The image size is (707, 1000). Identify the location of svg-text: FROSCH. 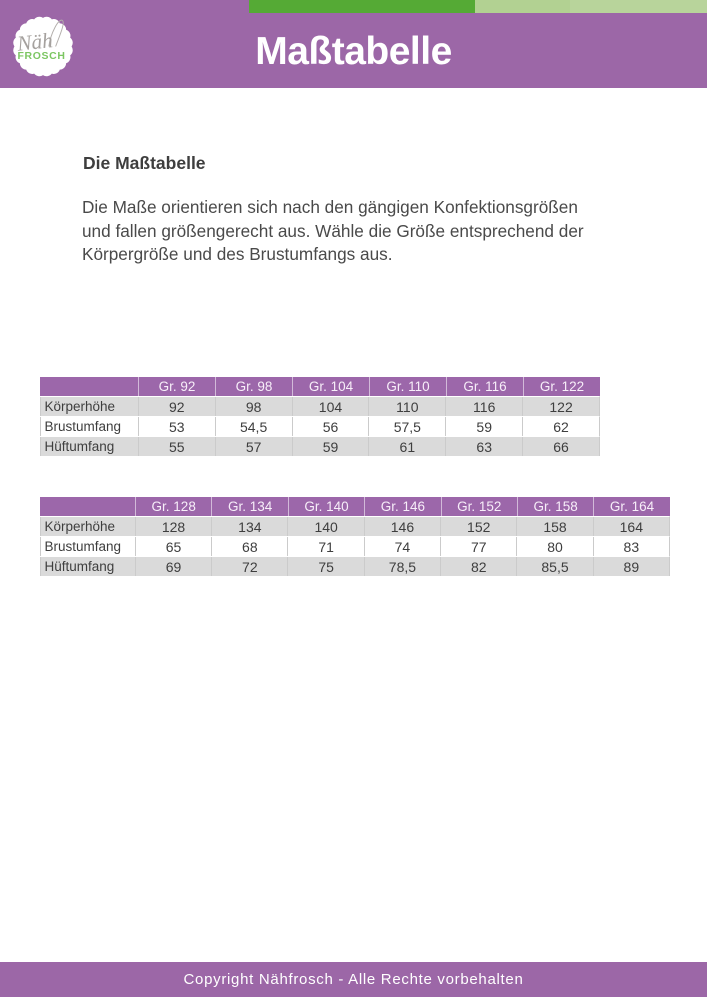
(41, 56).